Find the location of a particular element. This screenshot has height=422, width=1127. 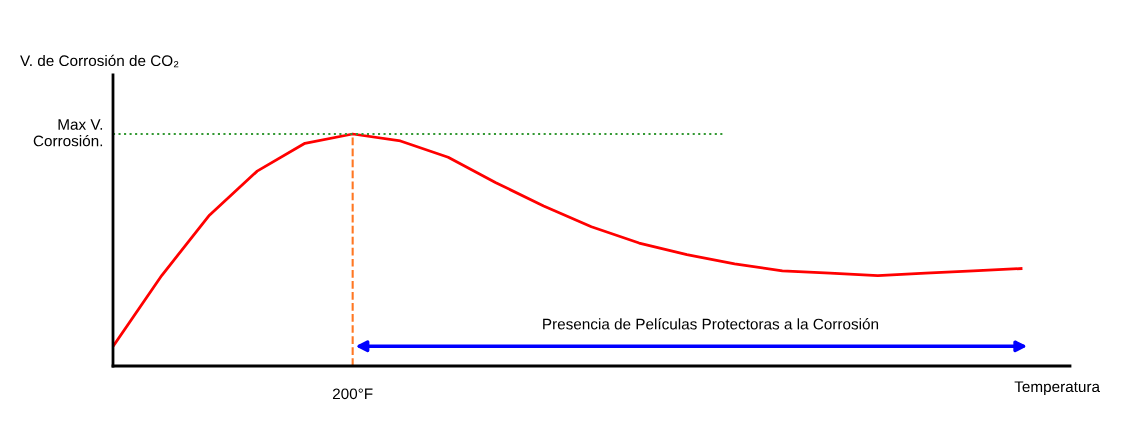

ref-line-label: Max V. Corrosión. is located at coordinates (68, 133).